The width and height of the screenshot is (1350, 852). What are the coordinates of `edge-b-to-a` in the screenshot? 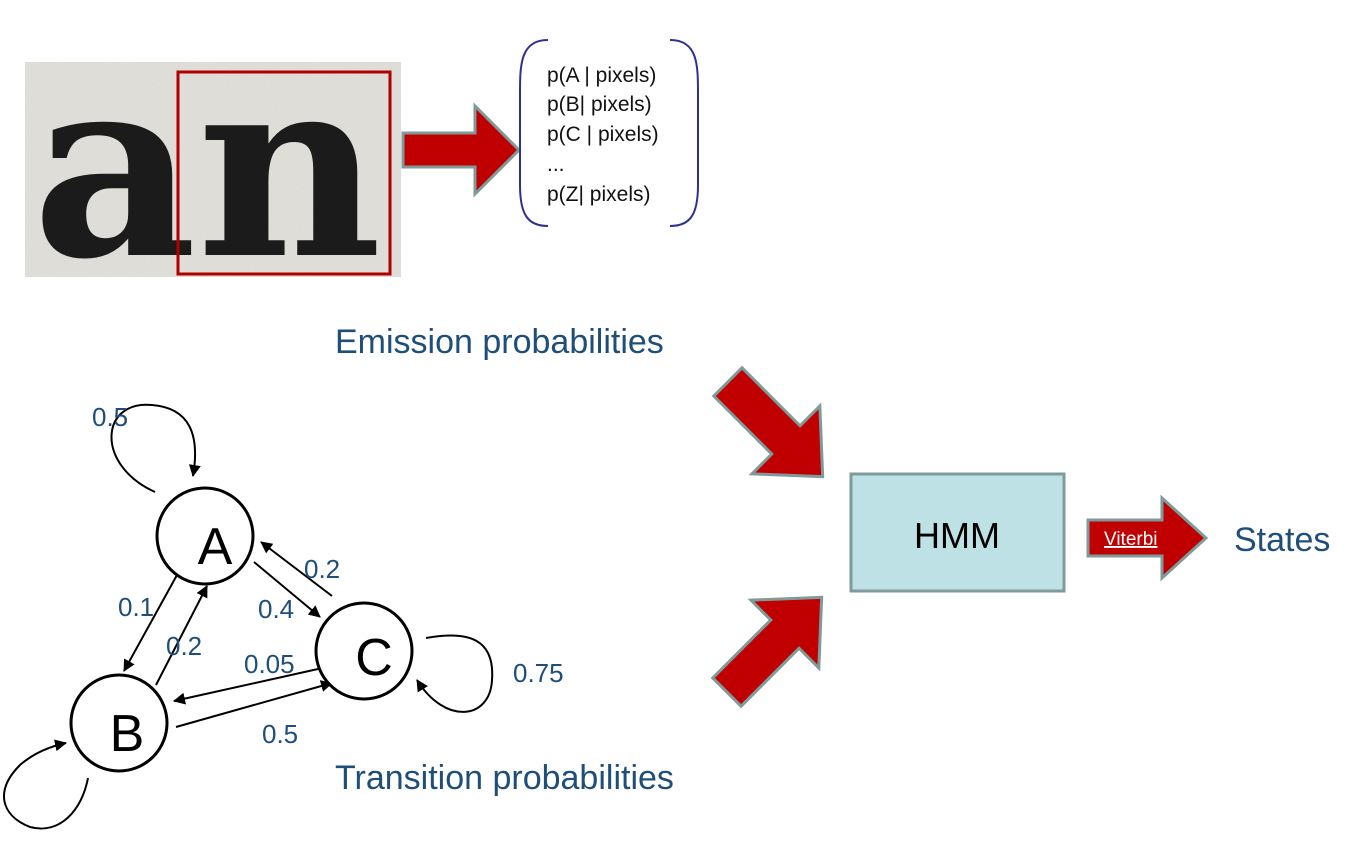 It's located at (181, 635).